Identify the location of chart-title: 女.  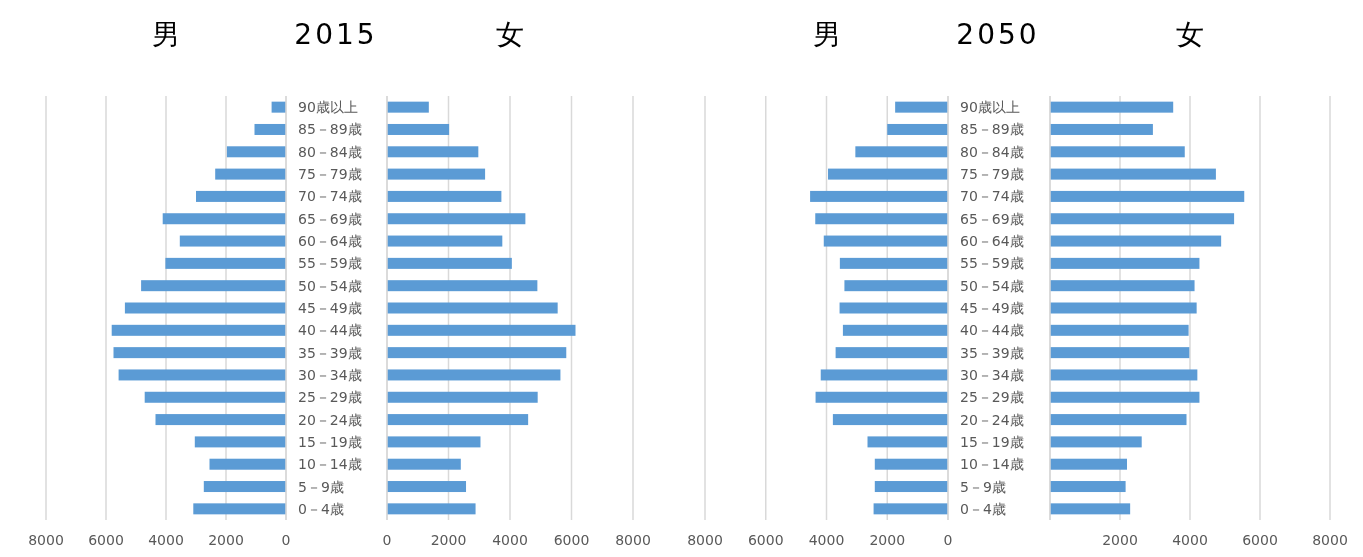
(510, 34).